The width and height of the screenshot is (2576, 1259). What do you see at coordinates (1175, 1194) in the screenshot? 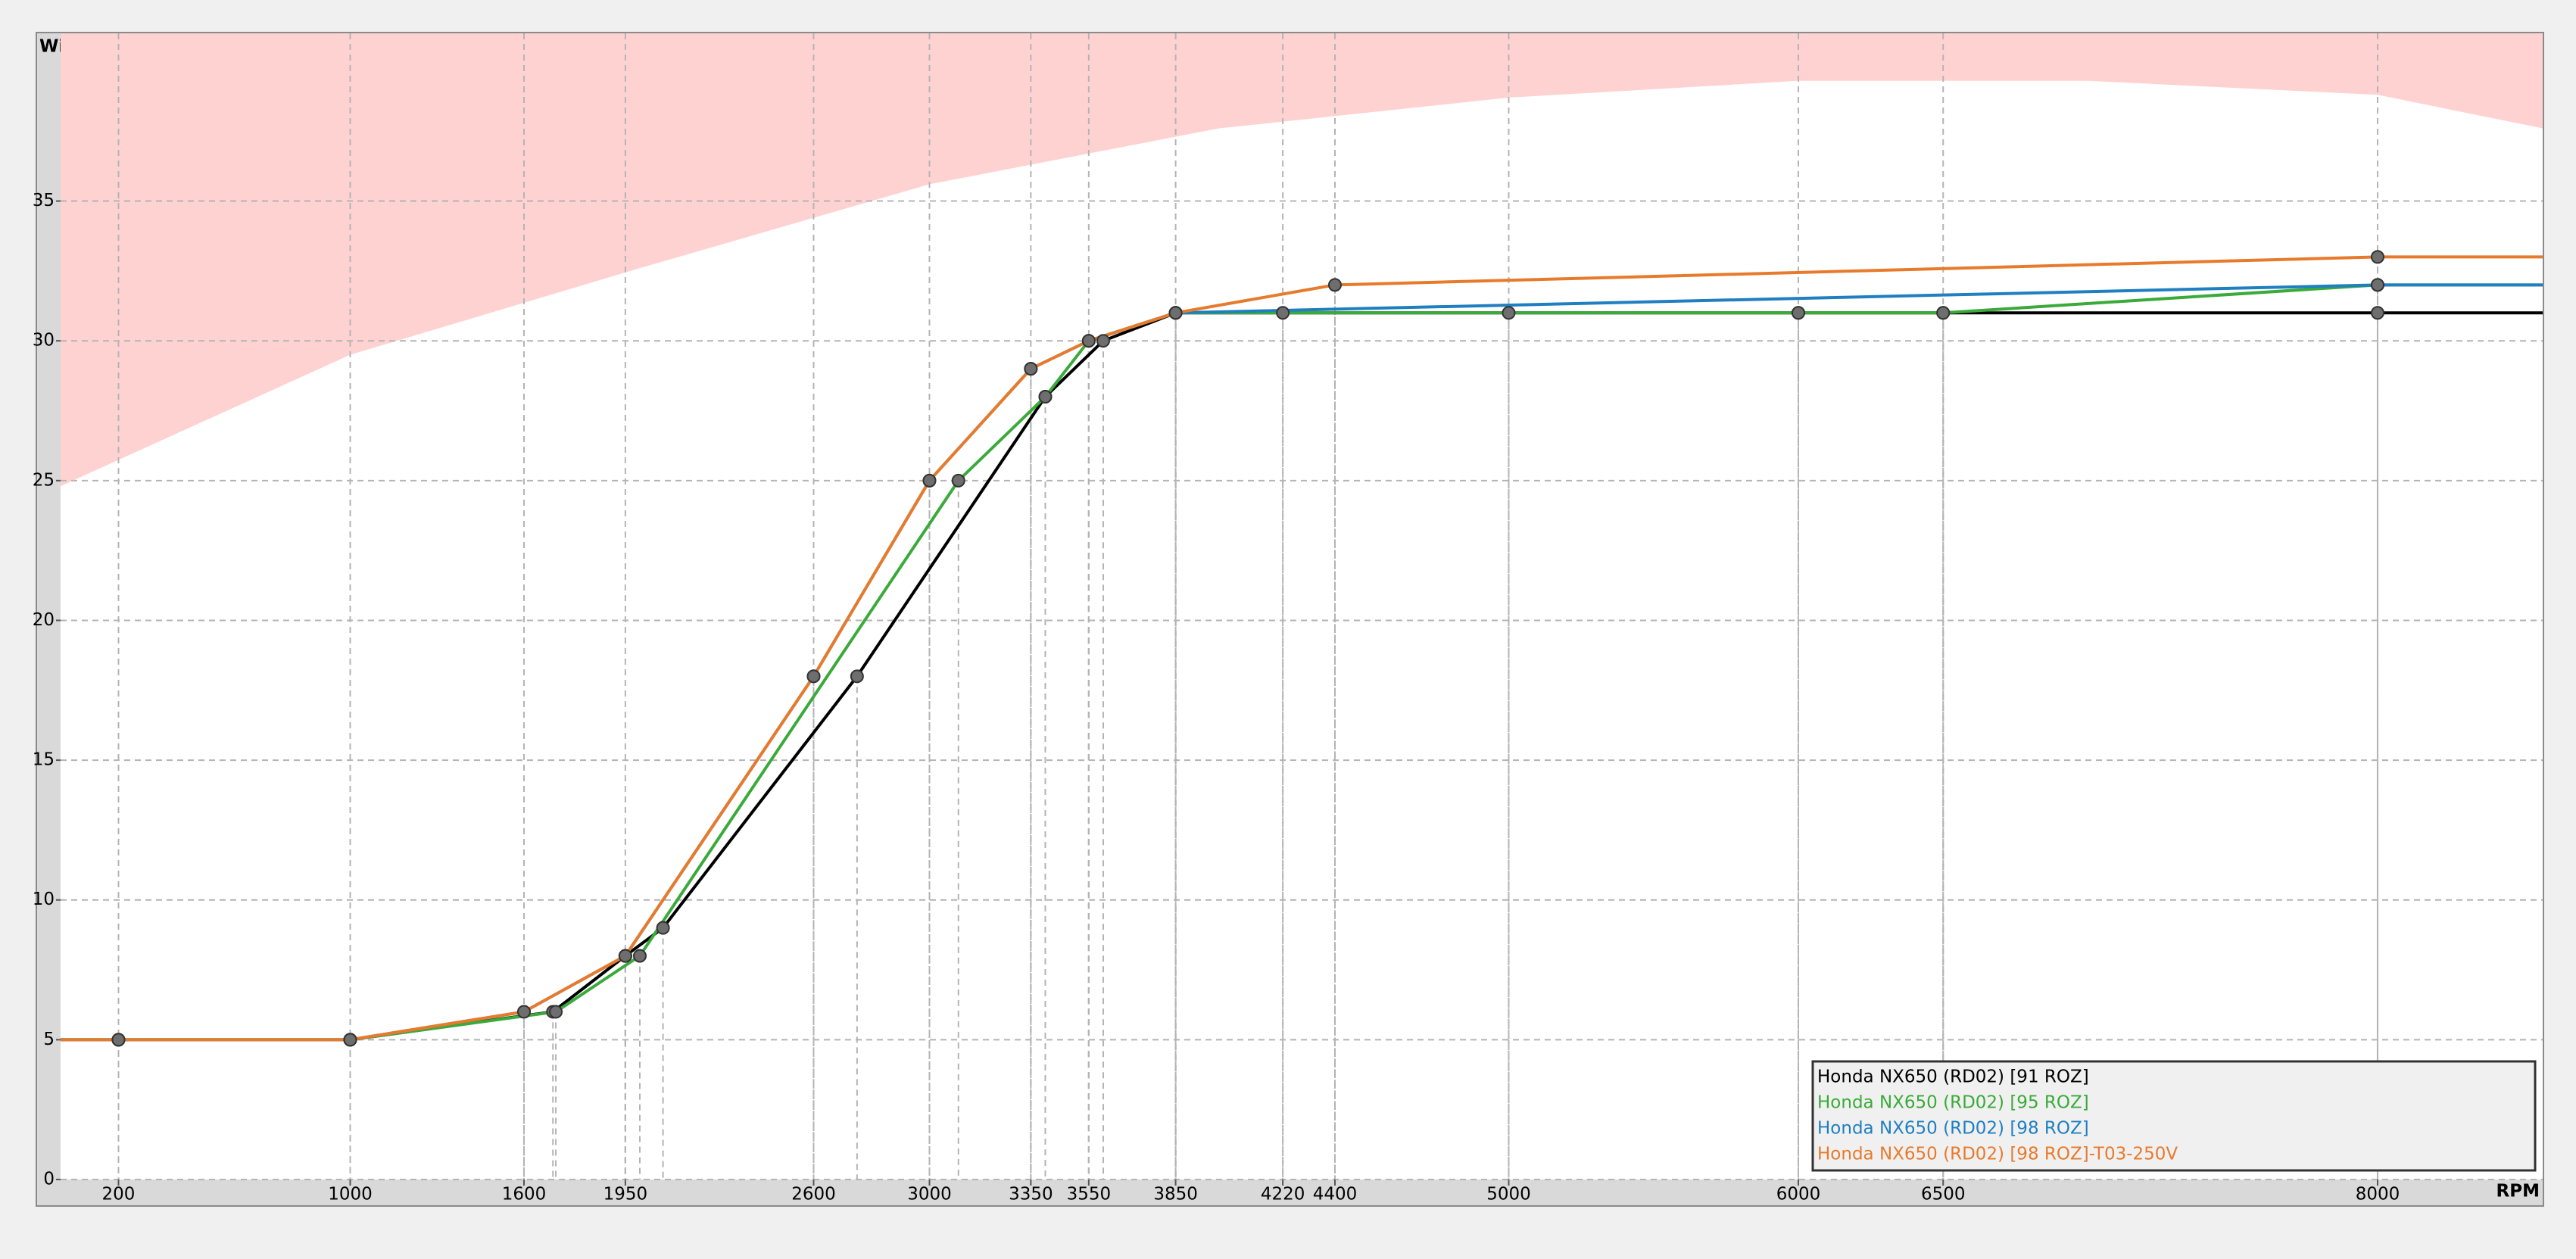
I see `x-tick-label: 3850` at bounding box center [1175, 1194].